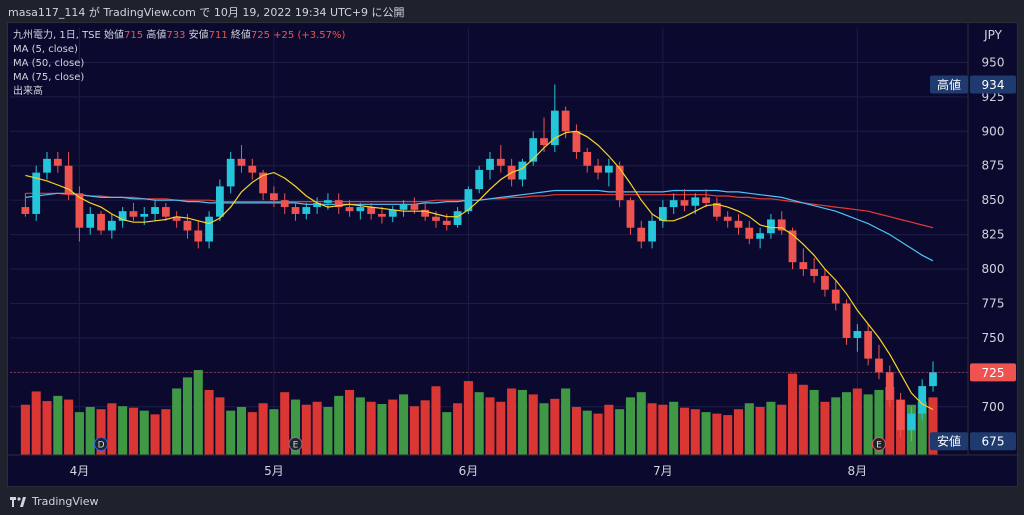  Describe the element at coordinates (993, 85) in the screenshot. I see `price-tag-value: 934` at that location.